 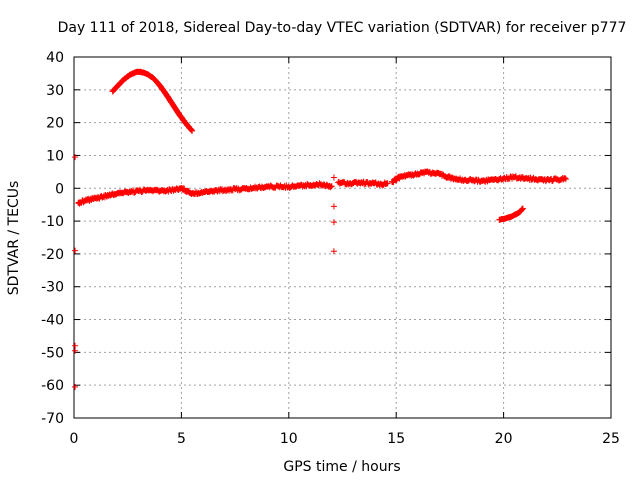 I want to click on x-tick-label: 5, so click(x=181, y=439).